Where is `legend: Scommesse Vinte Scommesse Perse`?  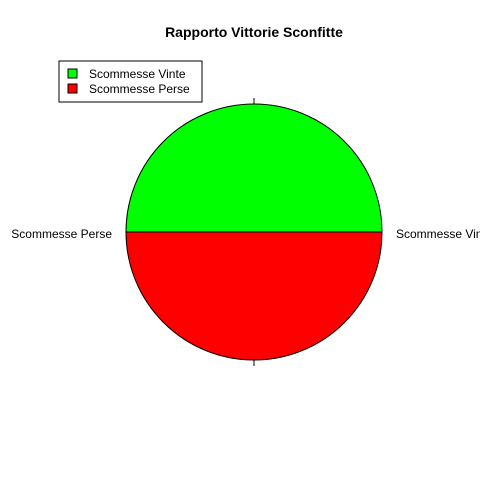 legend: Scommesse Vinte Scommesse Perse is located at coordinates (130, 81).